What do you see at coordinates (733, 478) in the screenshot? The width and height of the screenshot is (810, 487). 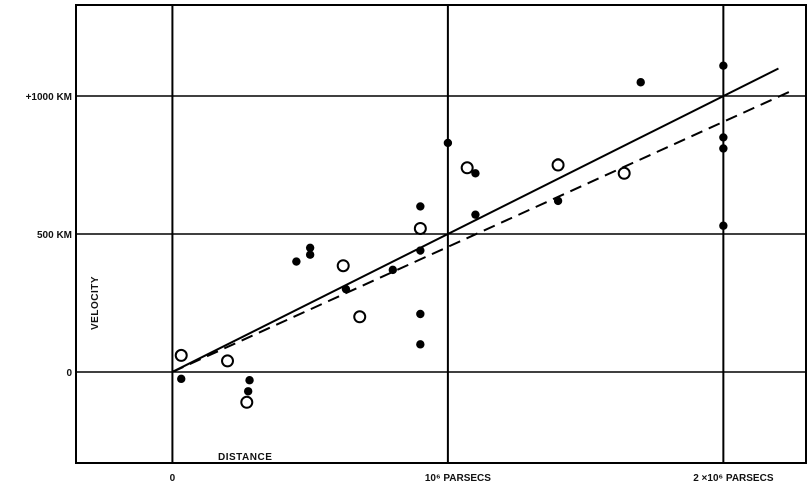 I see `x-tick-label: 2 ×10⁶ PARSECS` at bounding box center [733, 478].